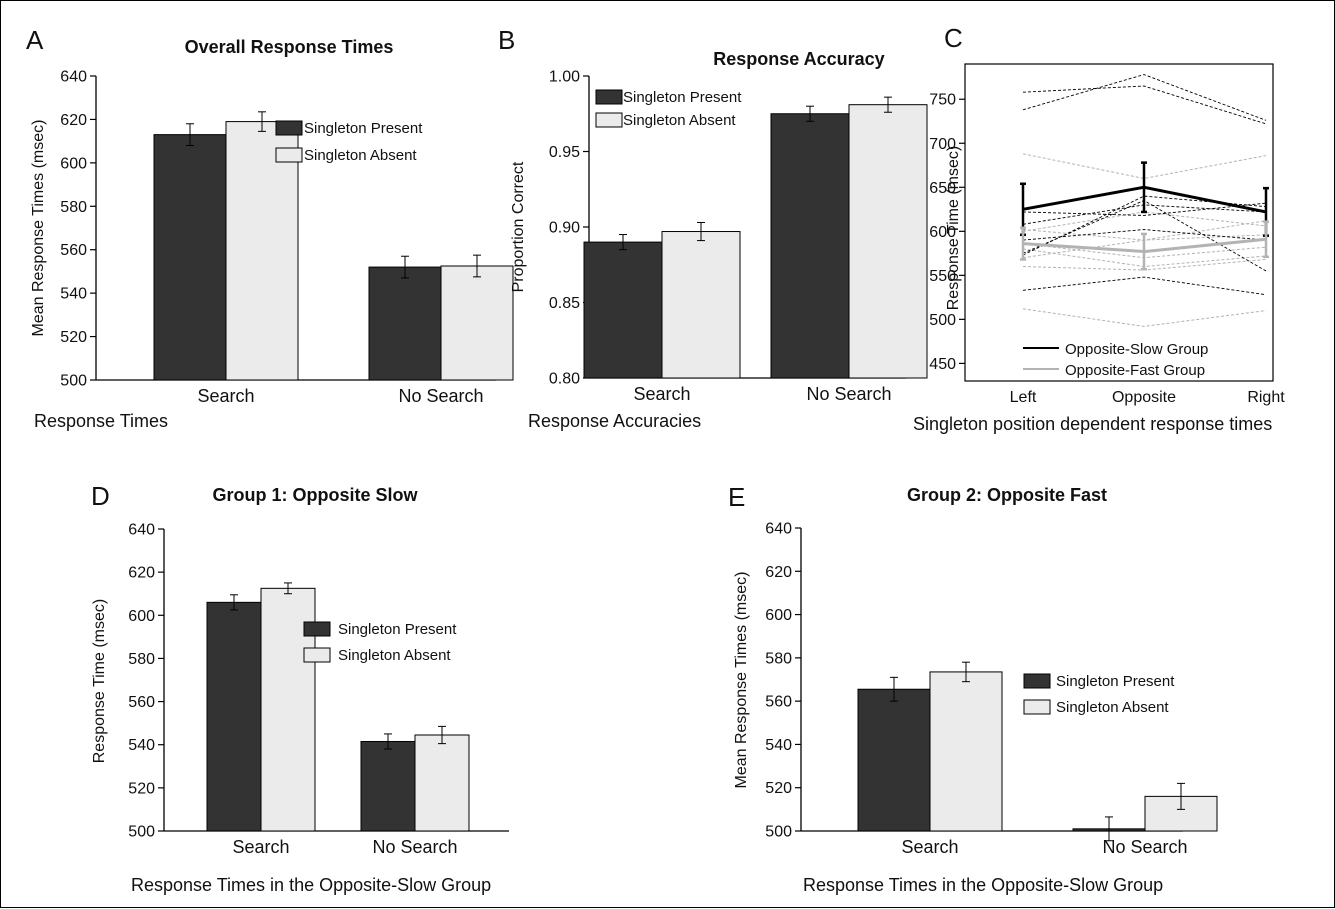 This screenshot has height=909, width=1335. Describe the element at coordinates (1144, 397) in the screenshot. I see `x-tick-label: Opposite` at that location.